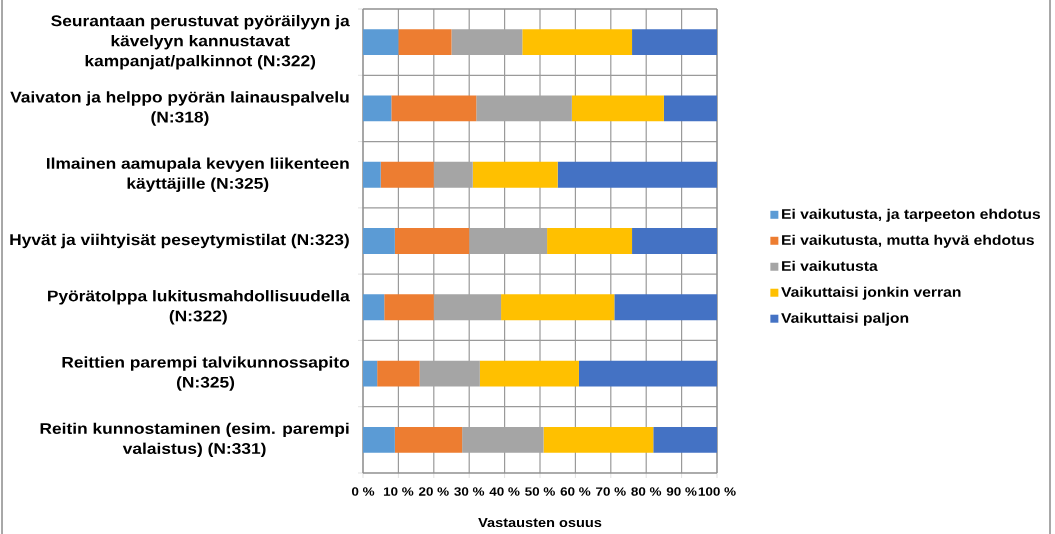 Image resolution: width=1055 pixels, height=534 pixels. I want to click on legend-label: Vaikuttaisi paljon, so click(845, 319).